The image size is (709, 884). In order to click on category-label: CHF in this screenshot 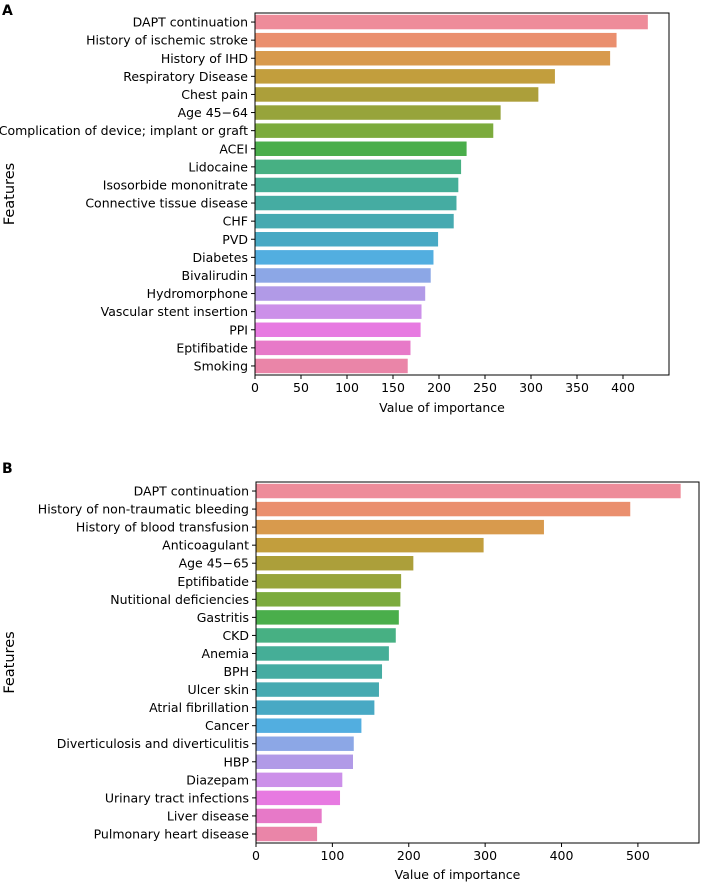, I will do `click(235, 221)`.